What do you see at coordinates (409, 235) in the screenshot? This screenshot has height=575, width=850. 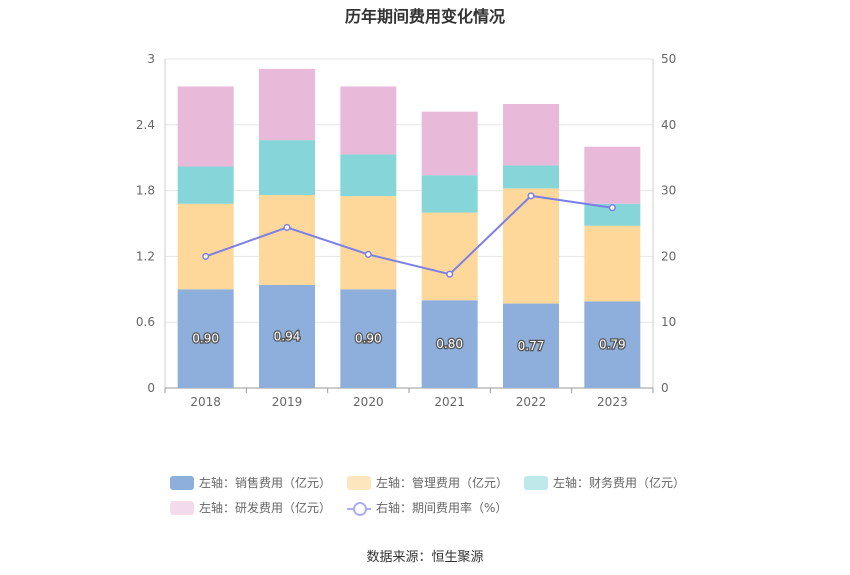 I see `expense-rate-line` at bounding box center [409, 235].